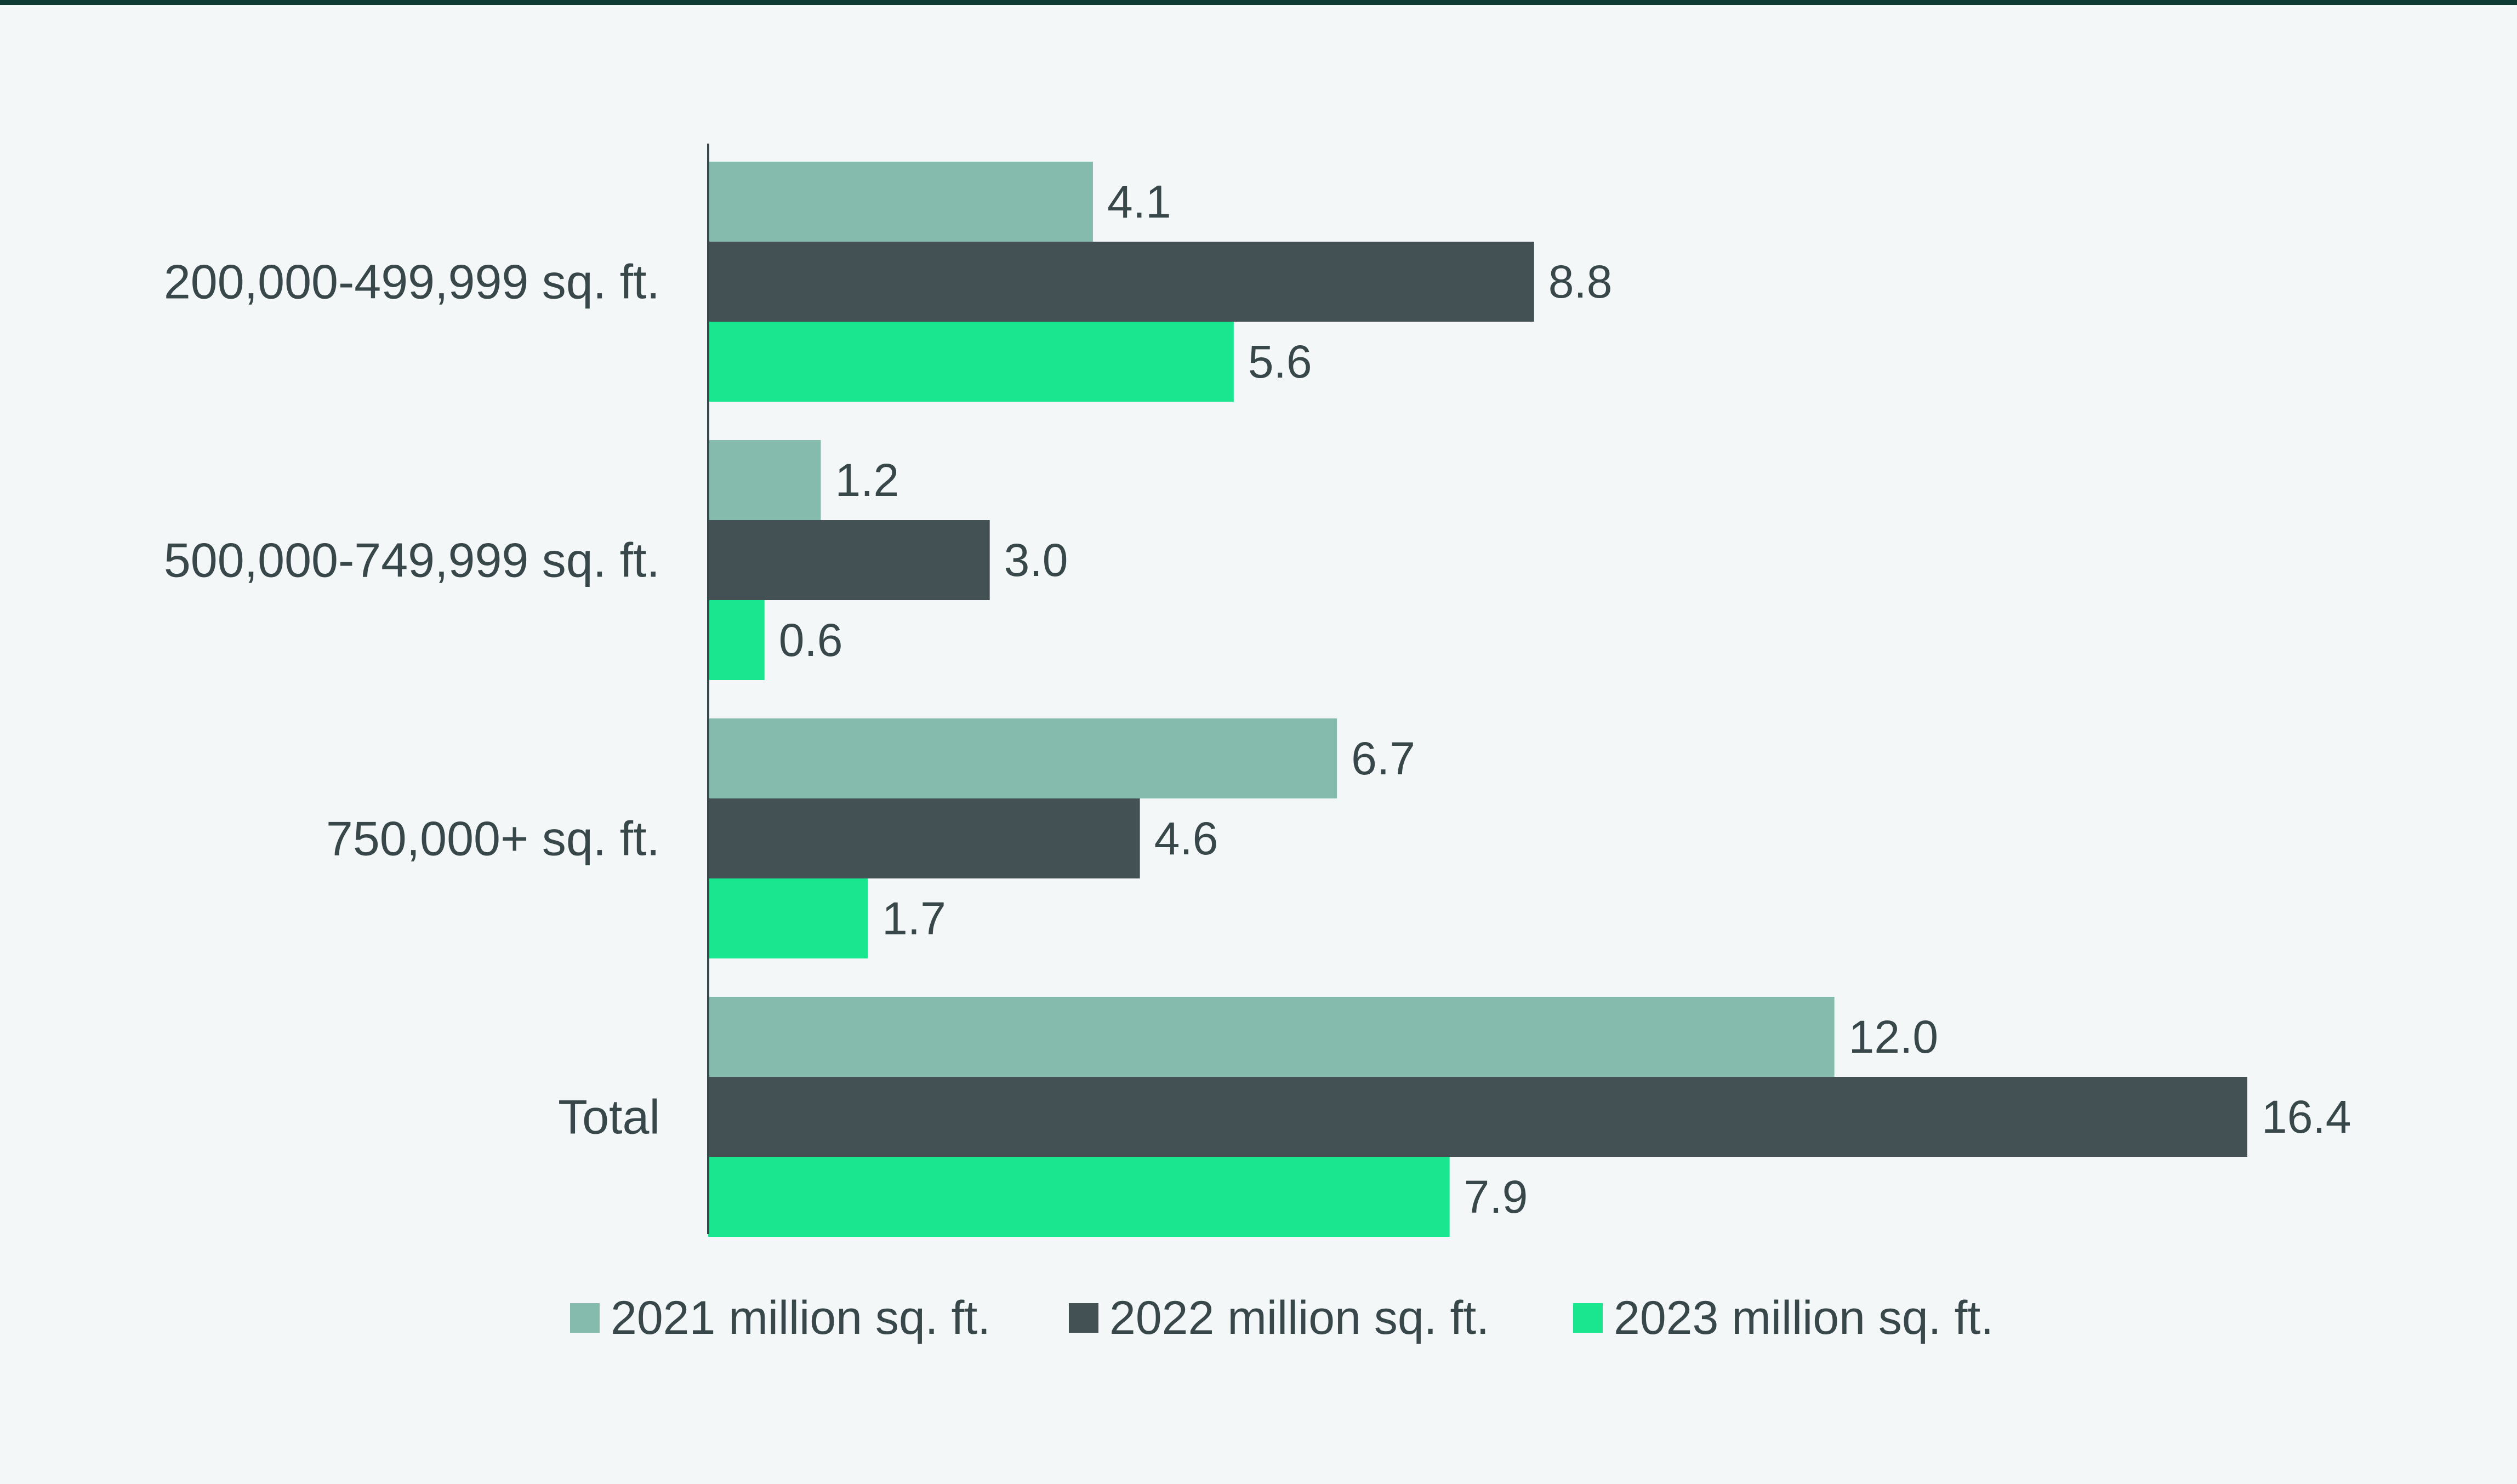 The image size is (2517, 1484). I want to click on value-label-2-4: 16.4, so click(2307, 1117).